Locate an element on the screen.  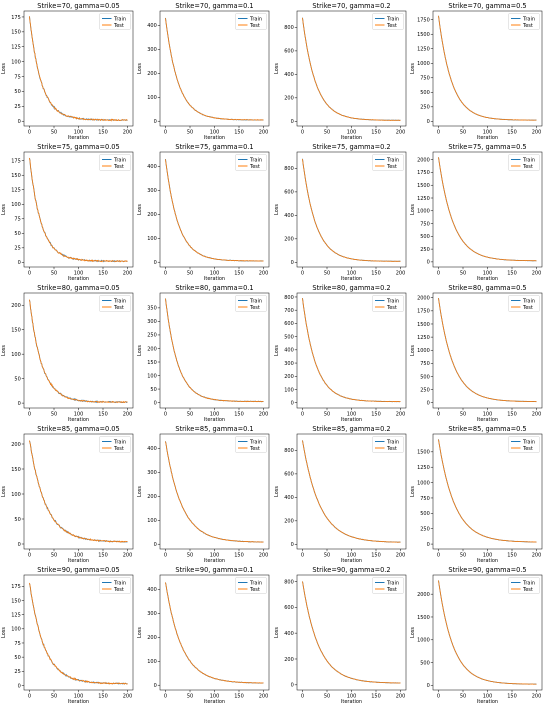
y-tick-label: 75 is located at coordinates (17, 644).